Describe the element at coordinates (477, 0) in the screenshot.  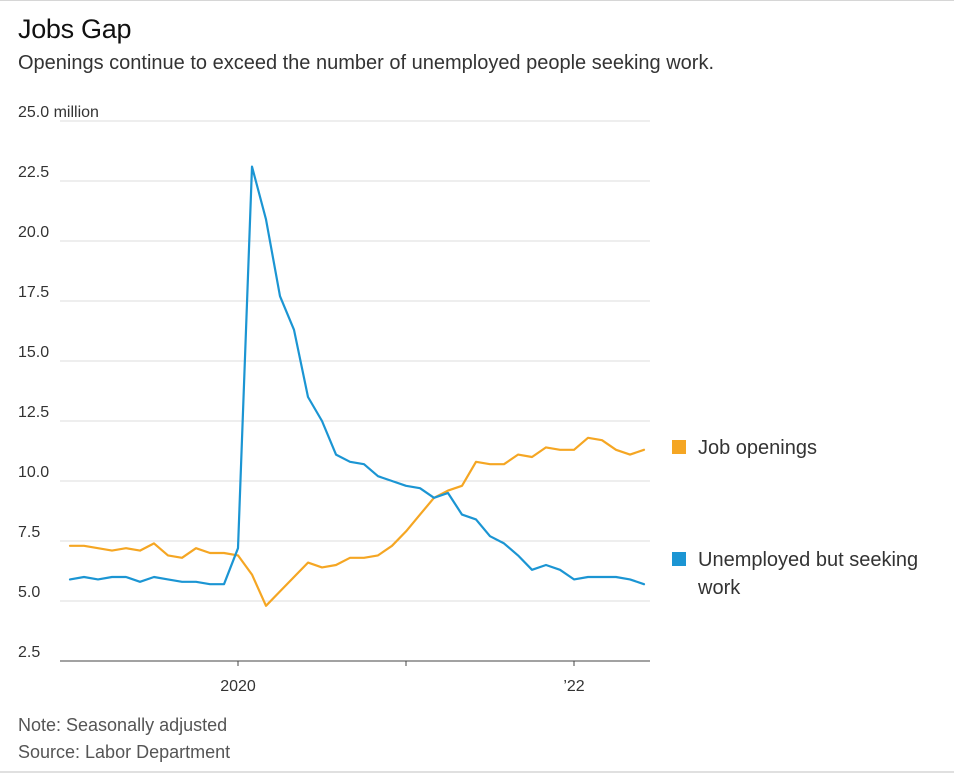
I see `top-rule` at that location.